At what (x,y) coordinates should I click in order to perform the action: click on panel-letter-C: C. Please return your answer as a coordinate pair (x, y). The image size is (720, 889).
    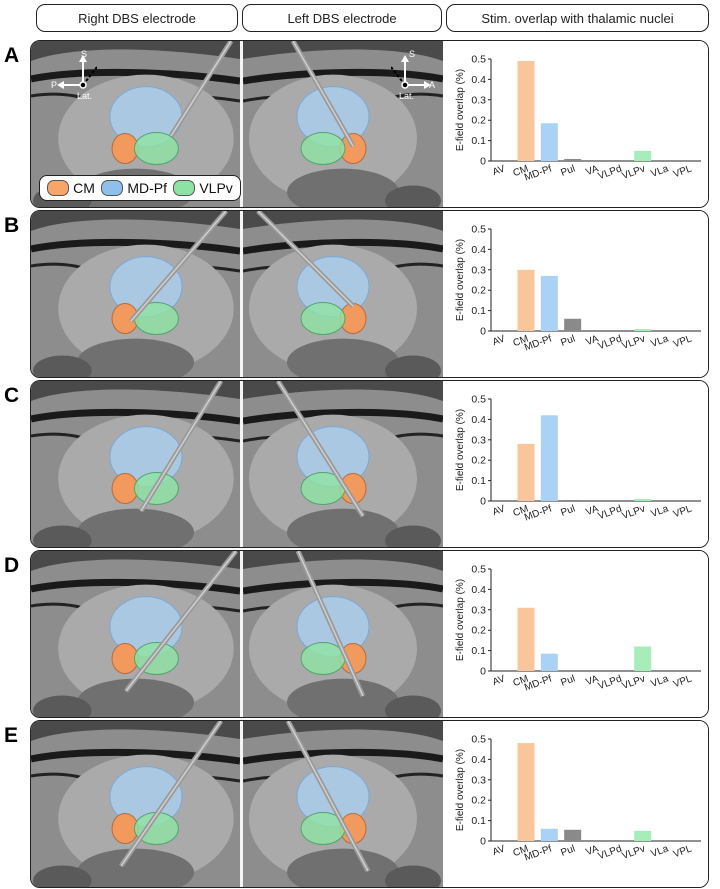
    Looking at the image, I should click on (12, 395).